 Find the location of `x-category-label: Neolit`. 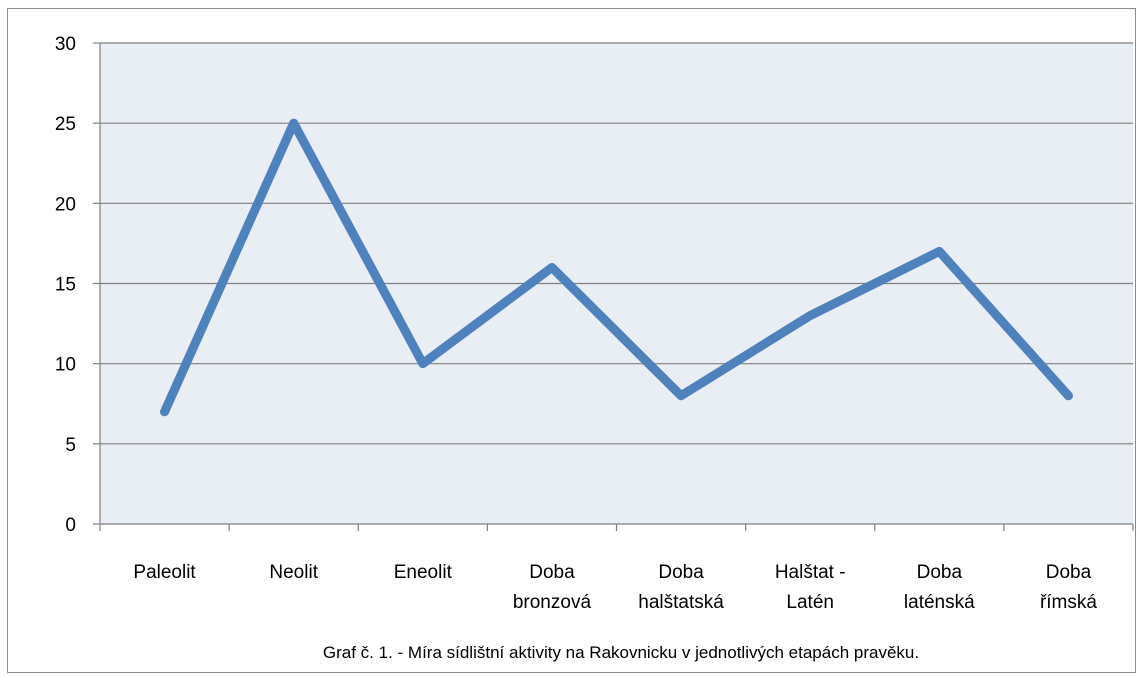

x-category-label: Neolit is located at coordinates (293, 572).